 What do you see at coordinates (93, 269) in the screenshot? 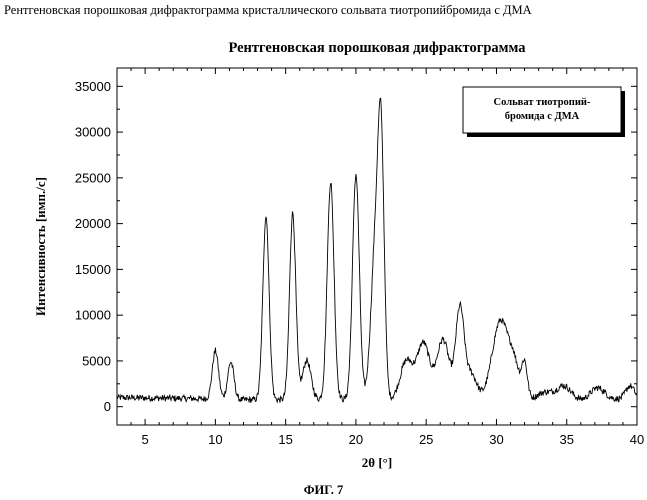
I see `y-tick-label: 15000` at bounding box center [93, 269].